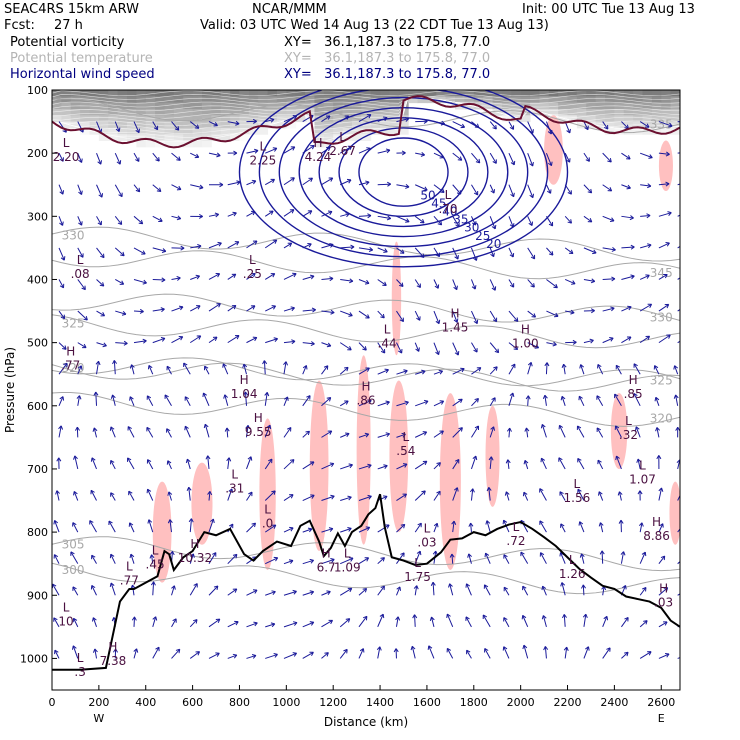 Image resolution: width=740 pixels, height=740 pixels. What do you see at coordinates (366, 377) in the screenshot?
I see `theta-contour` at bounding box center [366, 377].